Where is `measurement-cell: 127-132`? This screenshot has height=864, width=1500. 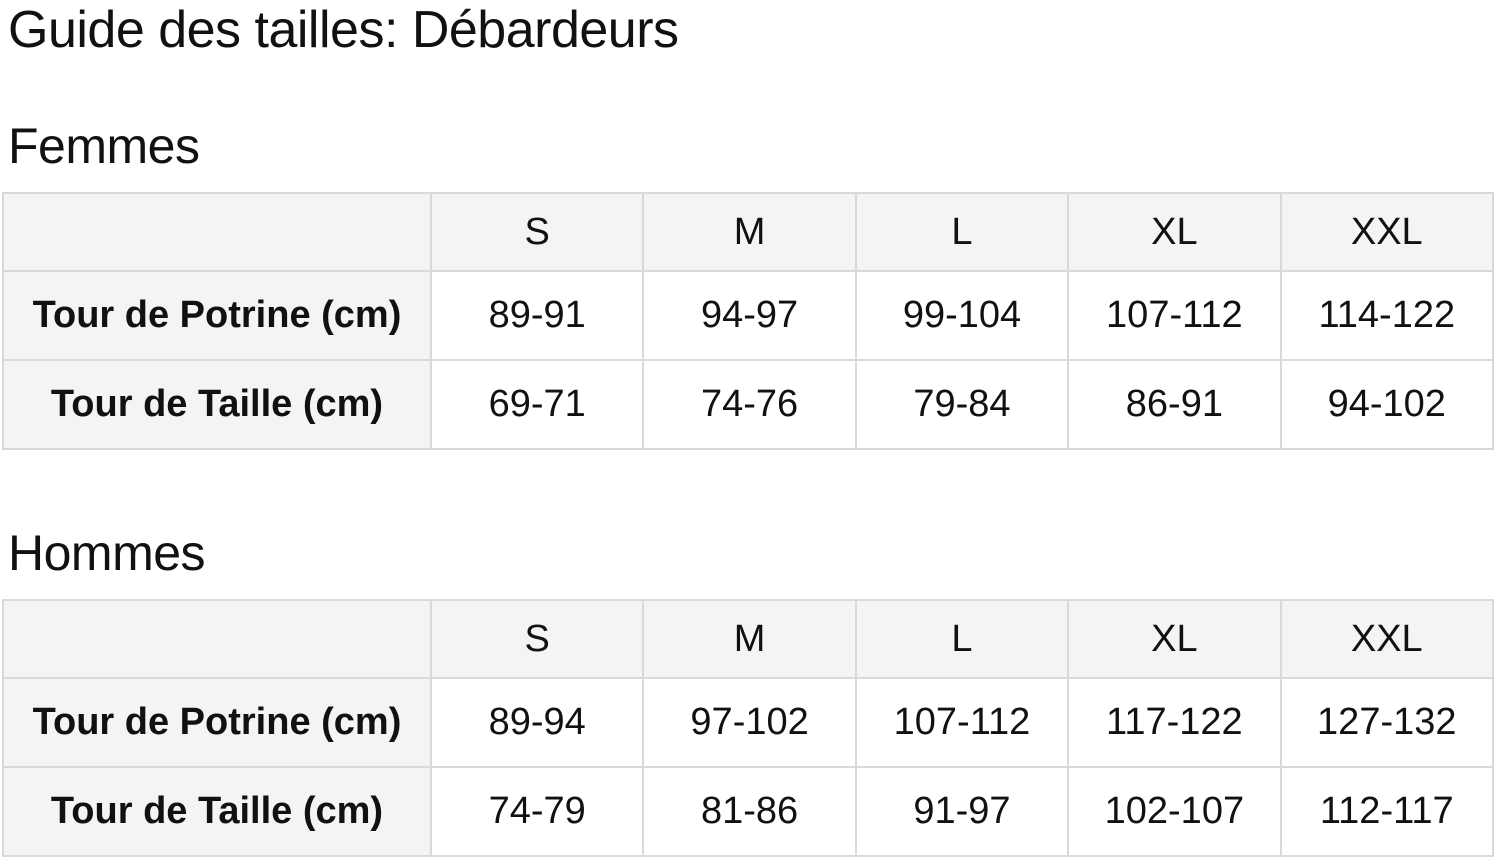
measurement-cell: 127-132 is located at coordinates (1387, 723).